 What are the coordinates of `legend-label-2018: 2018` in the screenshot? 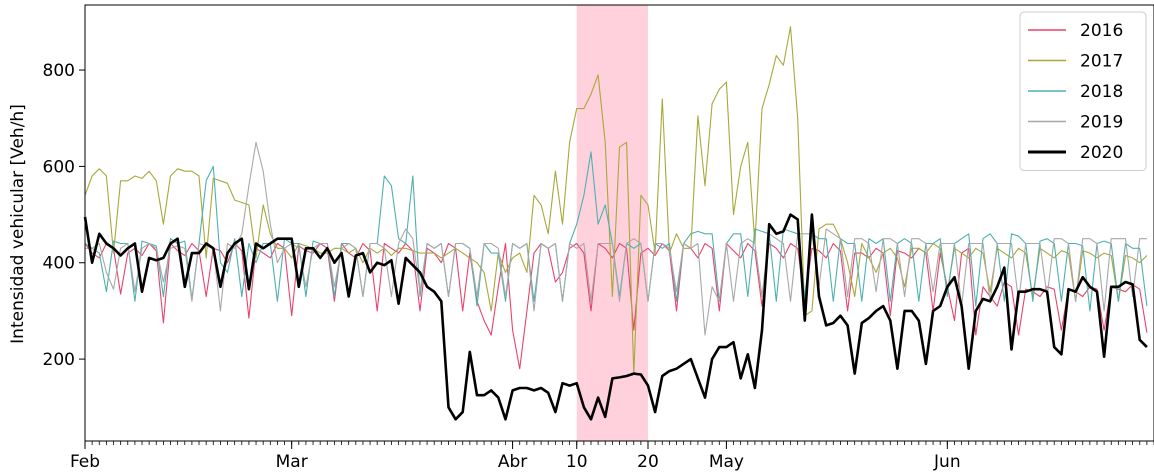 It's located at (1101, 92).